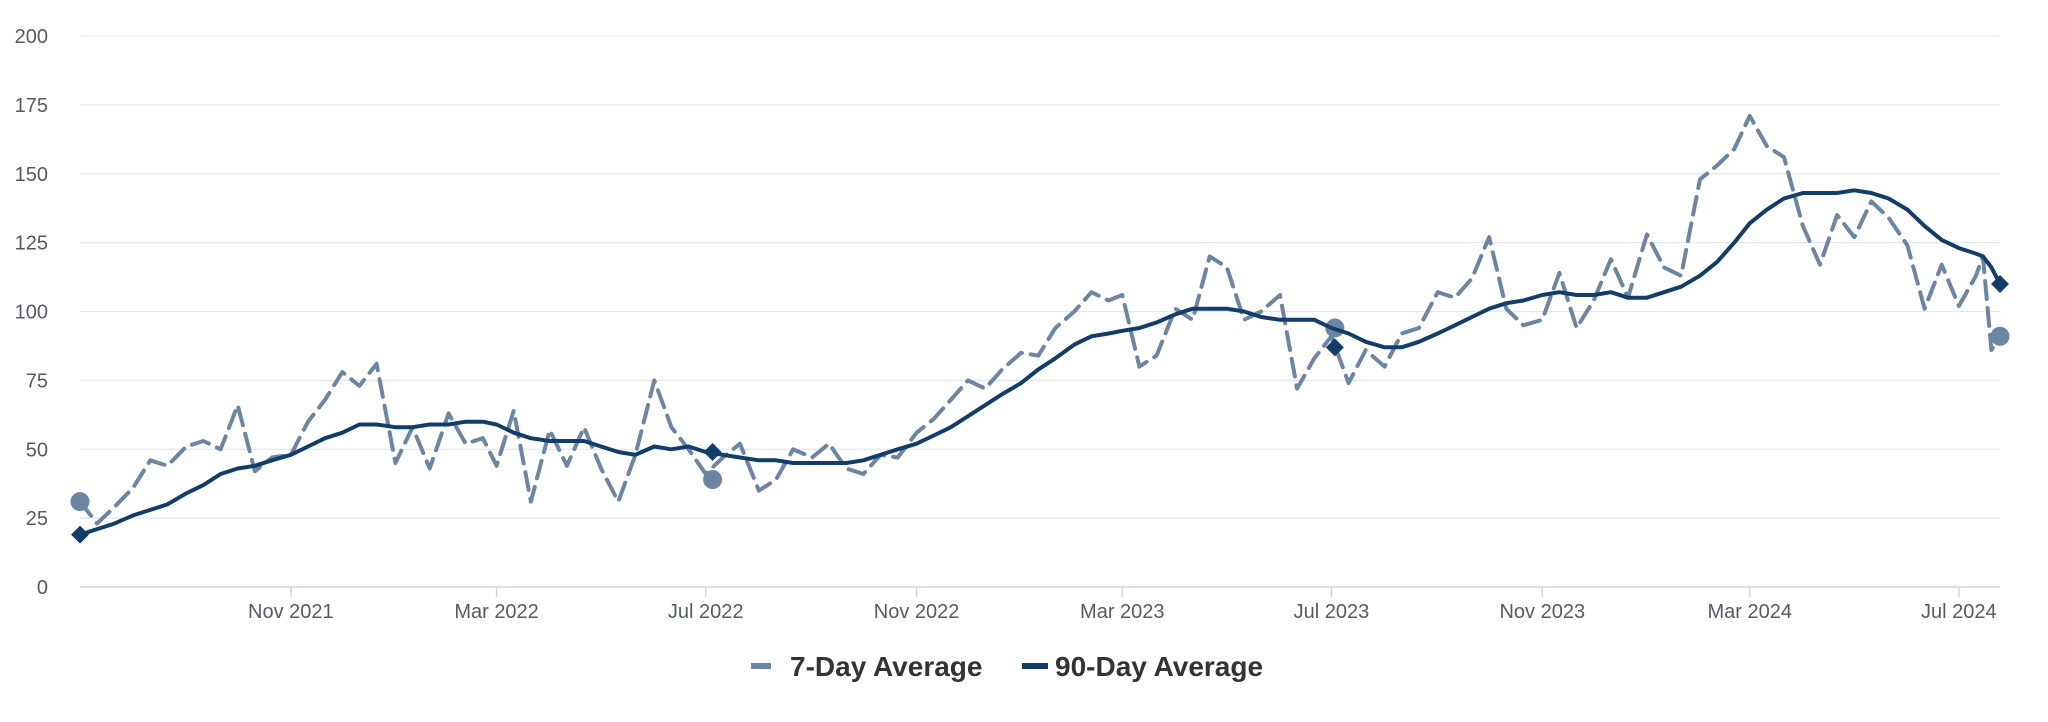 The image size is (2048, 722). I want to click on y-axis: 0 25 50 75 100 125 150 175 200, so click(31, 312).